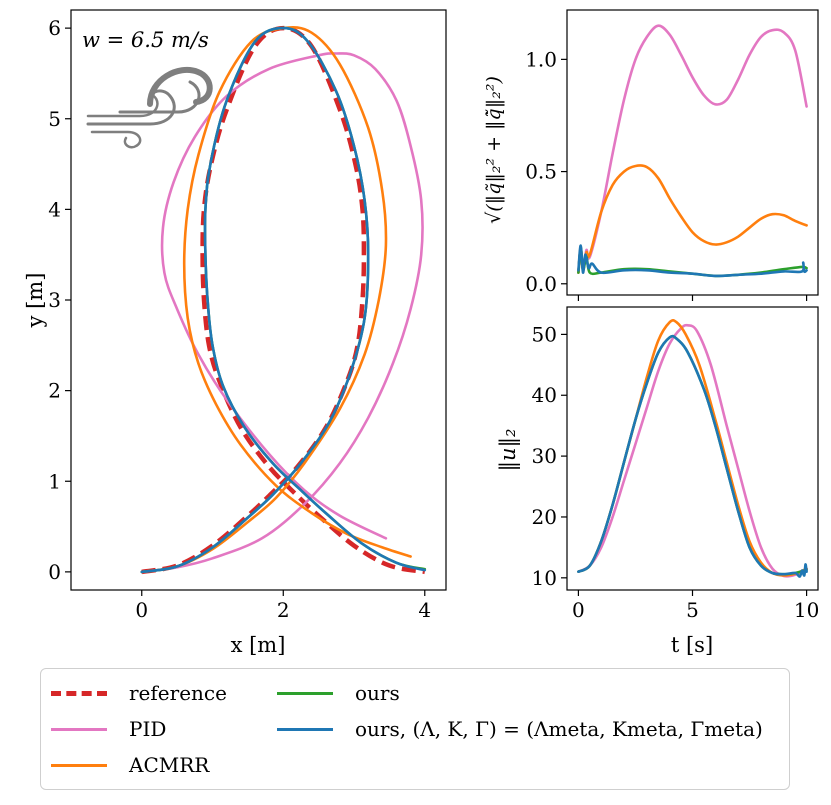 This screenshot has height=805, width=831. I want to click on trajectory-xtick-label: 0, so click(141, 610).